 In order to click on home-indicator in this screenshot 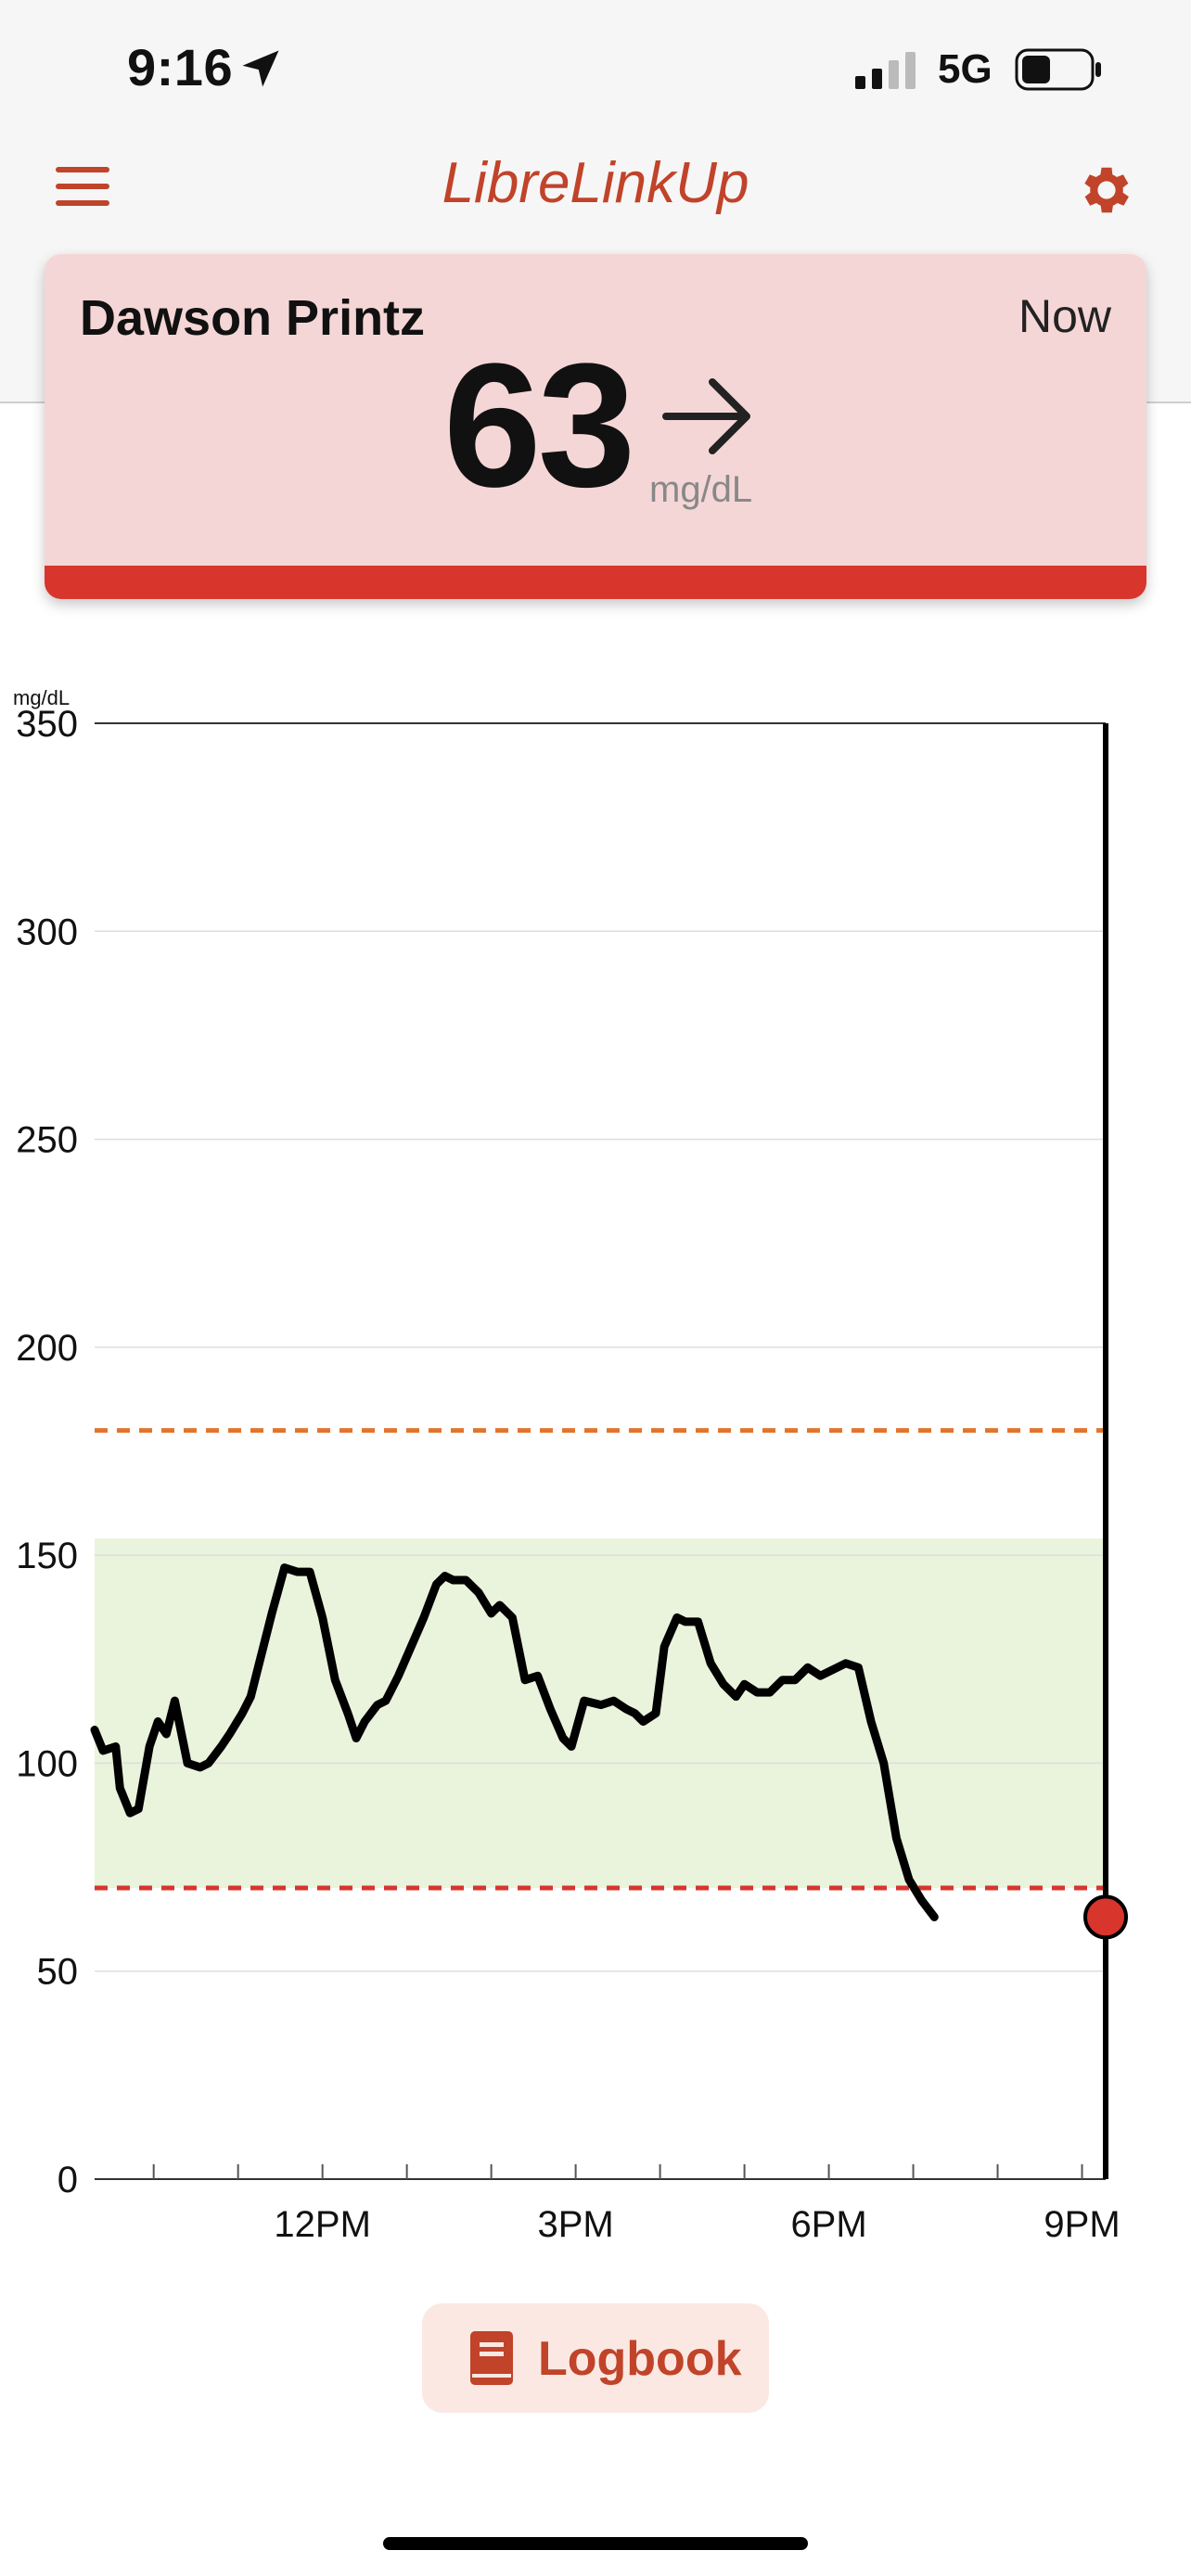, I will do `click(595, 2543)`.